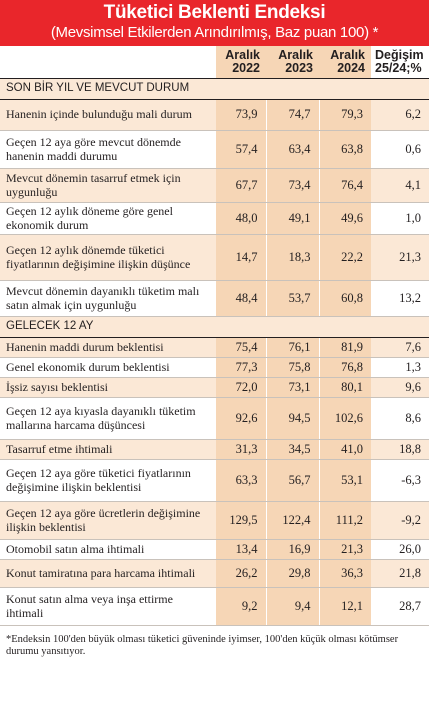  What do you see at coordinates (400, 480) in the screenshot?
I see `value-cell: -6,3` at bounding box center [400, 480].